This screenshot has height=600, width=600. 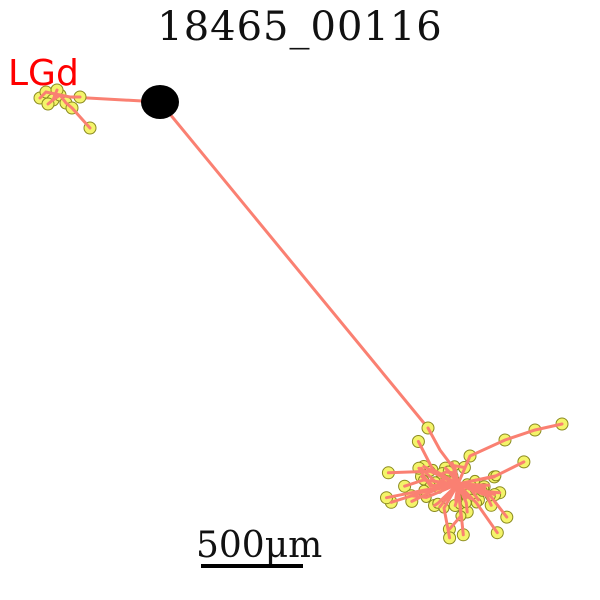 What do you see at coordinates (160, 102) in the screenshot?
I see `soma` at bounding box center [160, 102].